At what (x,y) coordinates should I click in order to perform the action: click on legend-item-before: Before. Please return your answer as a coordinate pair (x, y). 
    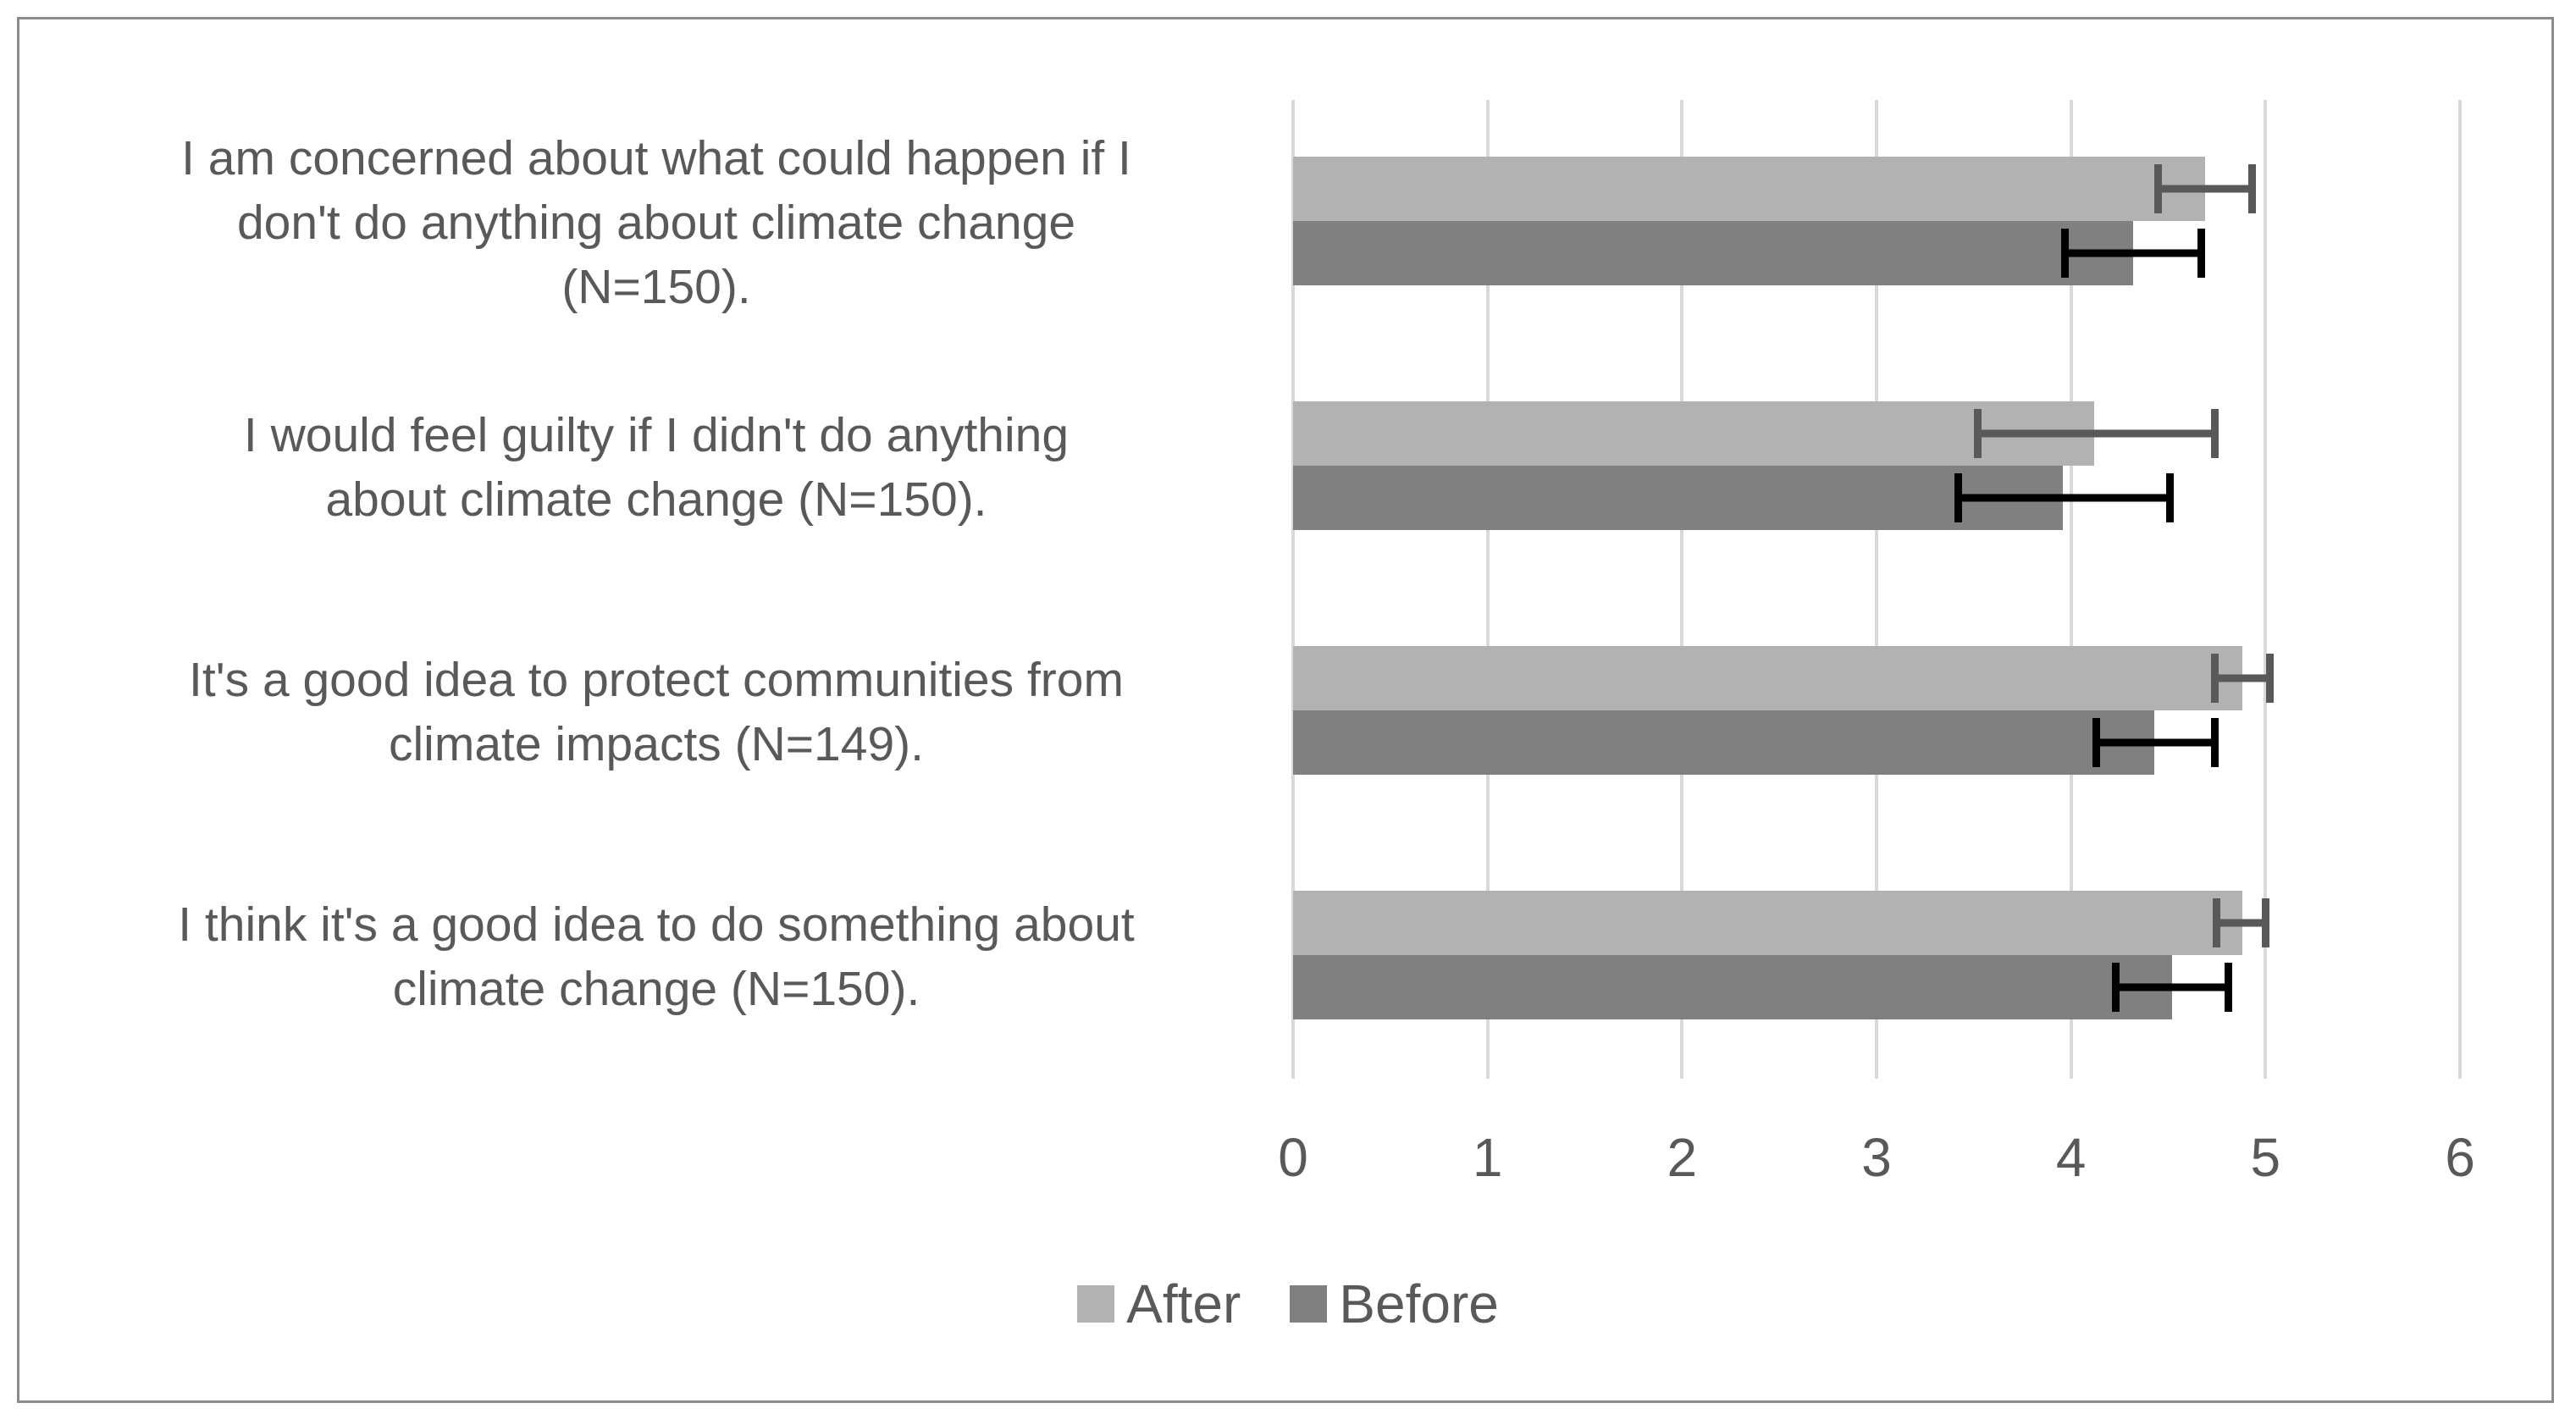
    Looking at the image, I should click on (1394, 1304).